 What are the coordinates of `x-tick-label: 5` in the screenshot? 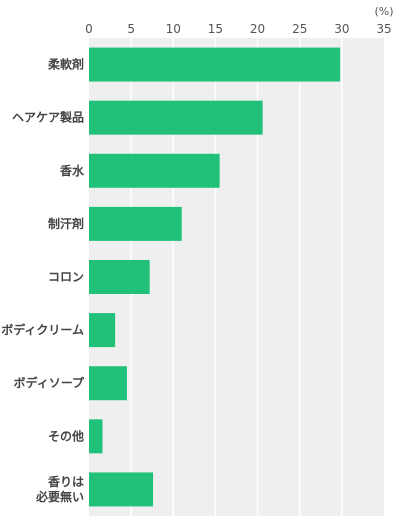 It's located at (131, 29).